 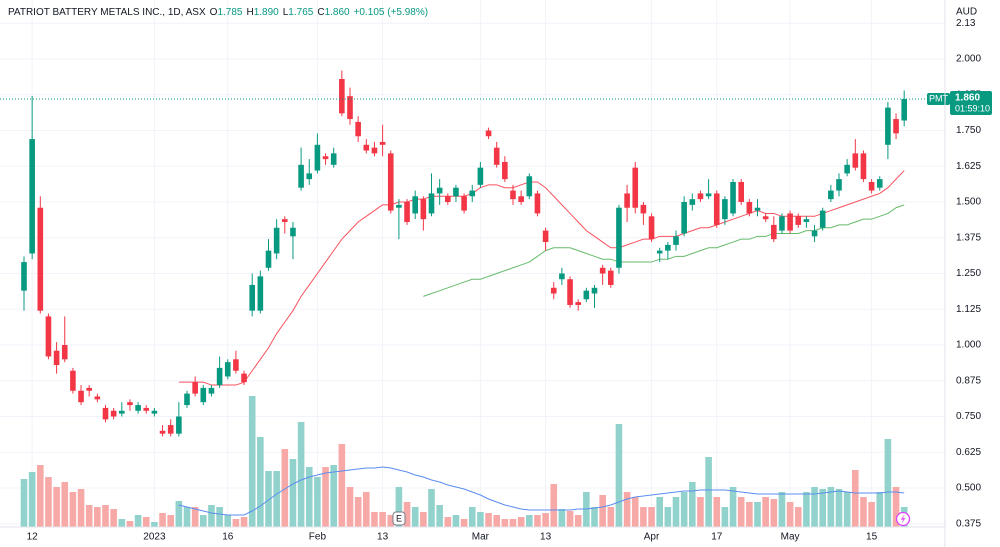 I want to click on earnings-badge, so click(x=399, y=518).